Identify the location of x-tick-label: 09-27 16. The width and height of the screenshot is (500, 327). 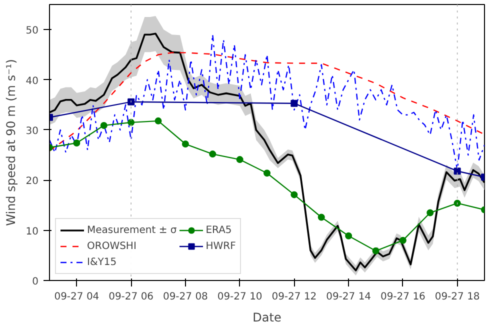
(403, 297).